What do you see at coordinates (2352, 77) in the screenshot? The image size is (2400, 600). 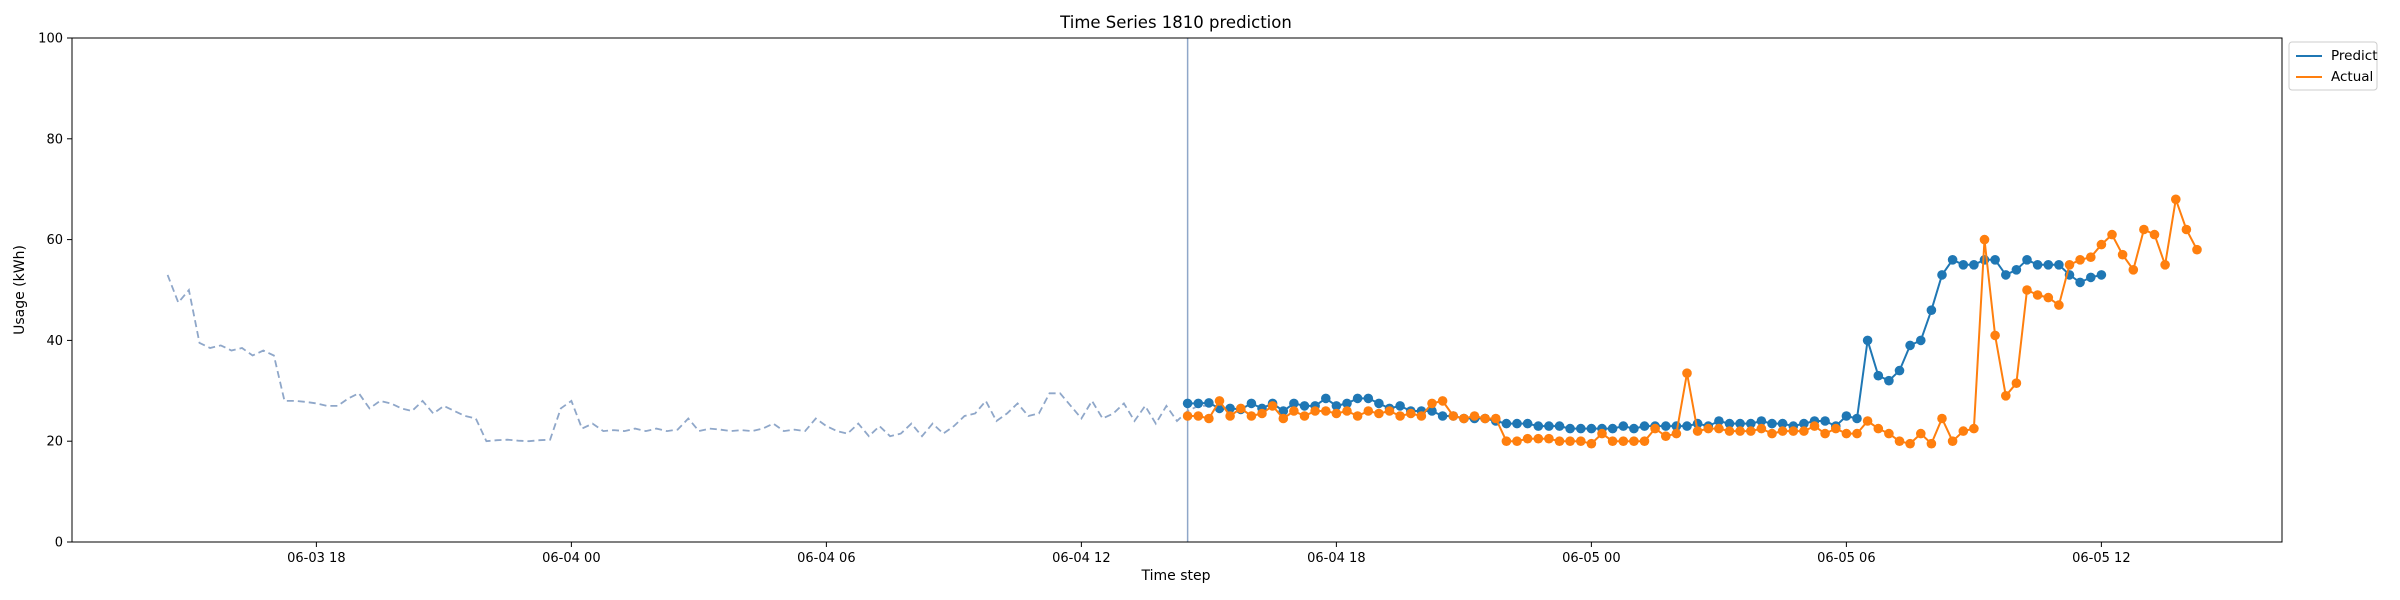 I see `legend-label-actual: Actual` at bounding box center [2352, 77].